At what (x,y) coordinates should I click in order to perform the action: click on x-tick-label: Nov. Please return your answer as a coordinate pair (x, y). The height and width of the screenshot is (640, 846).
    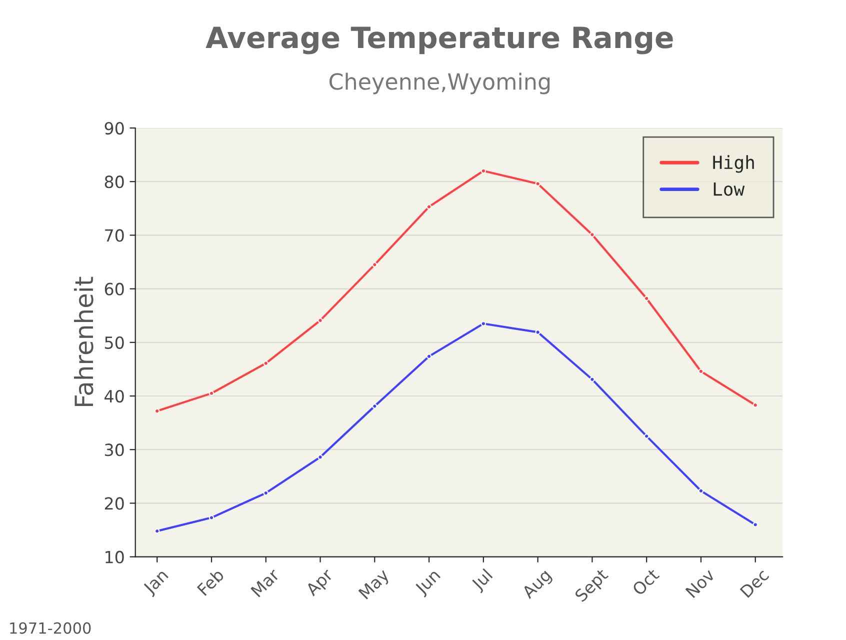
    Looking at the image, I should click on (700, 583).